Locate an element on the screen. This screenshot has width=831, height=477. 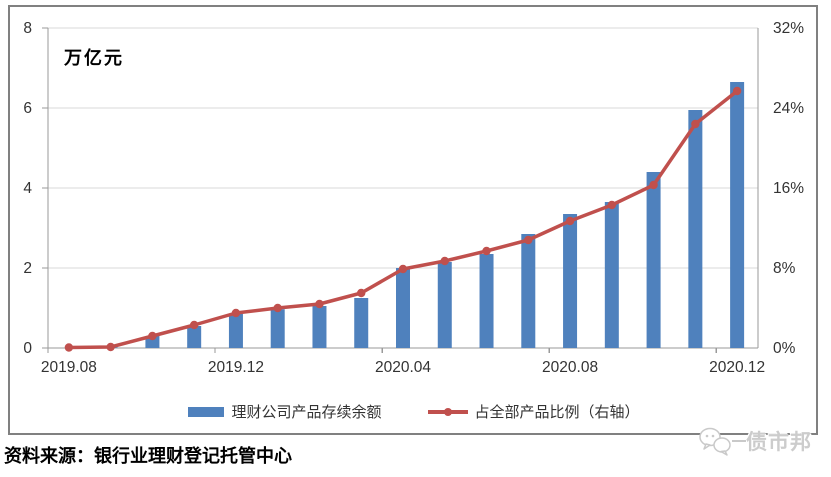
x-axis-tick-label: 2020.12 is located at coordinates (737, 367).